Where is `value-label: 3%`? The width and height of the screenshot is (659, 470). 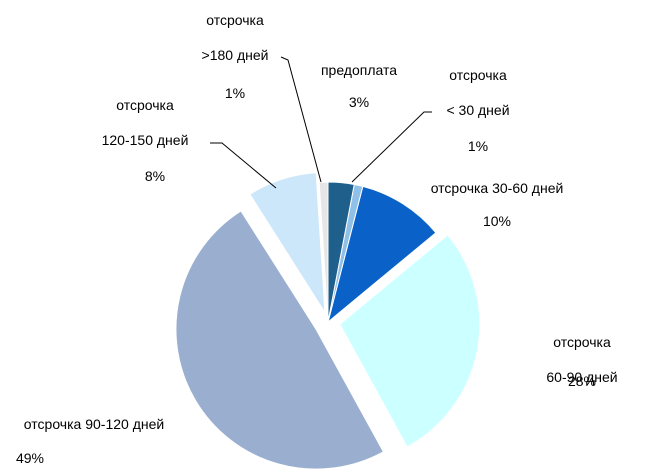
value-label: 3% is located at coordinates (359, 102).